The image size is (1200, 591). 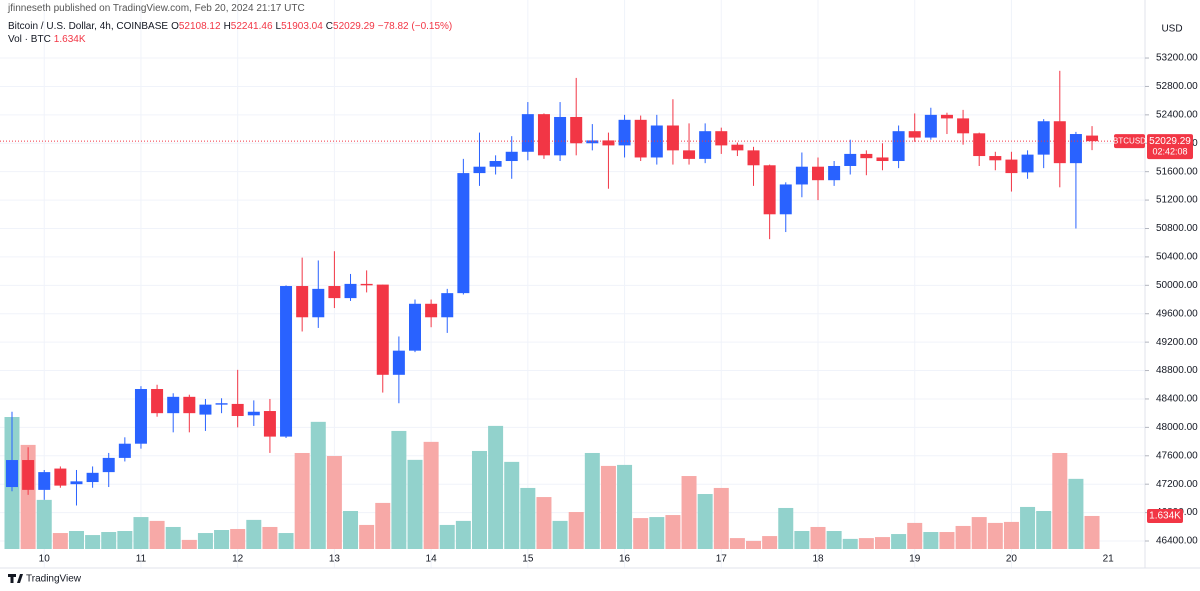 I want to click on volume-name: Vol · BTC, so click(x=29, y=39).